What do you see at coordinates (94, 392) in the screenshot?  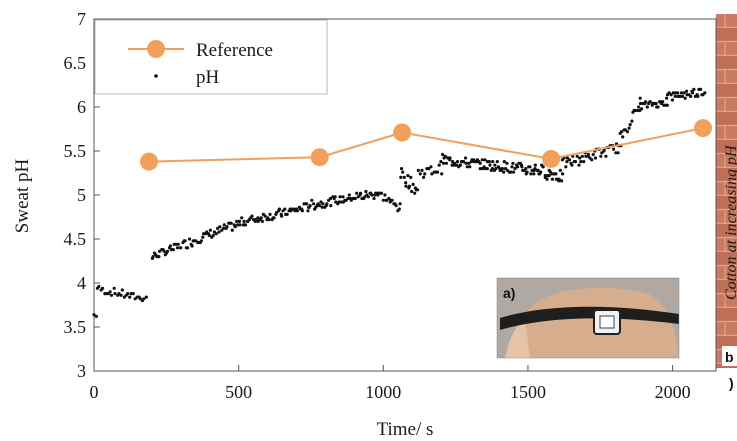 I see `x-tick-label: 0` at bounding box center [94, 392].